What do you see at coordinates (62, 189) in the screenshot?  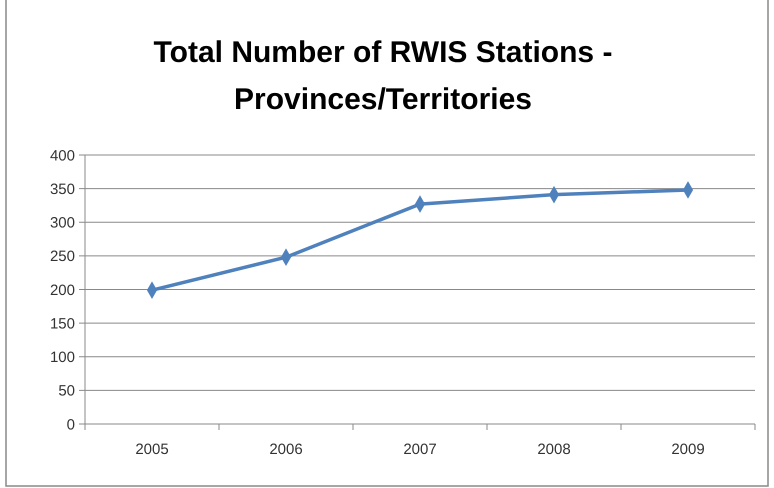 I see `y-tick-label: 350` at bounding box center [62, 189].